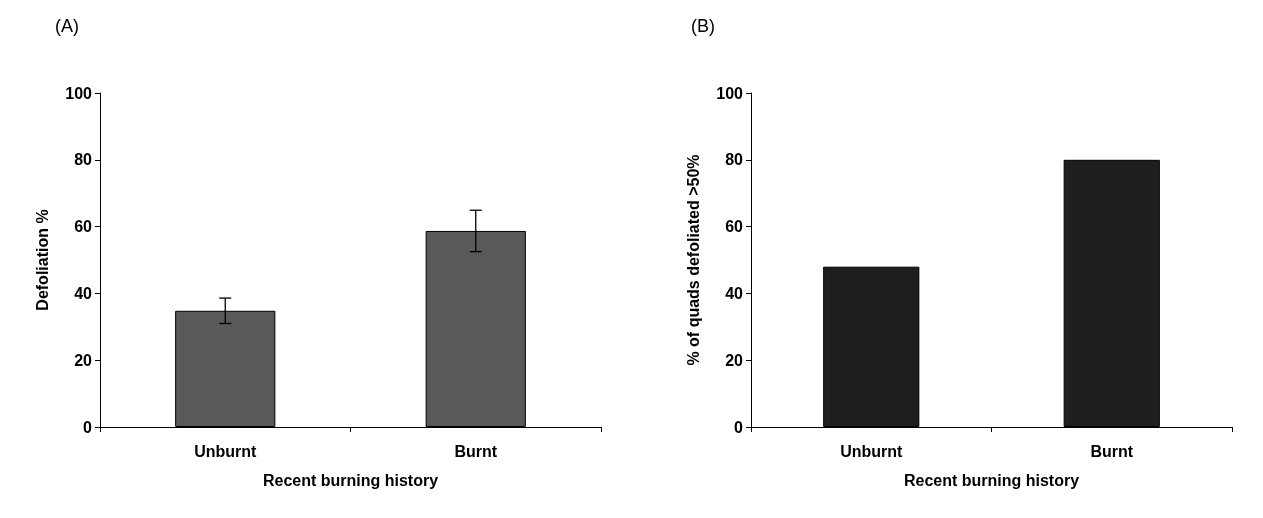  Describe the element at coordinates (703, 26) in the screenshot. I see `chart-title: (B)` at that location.